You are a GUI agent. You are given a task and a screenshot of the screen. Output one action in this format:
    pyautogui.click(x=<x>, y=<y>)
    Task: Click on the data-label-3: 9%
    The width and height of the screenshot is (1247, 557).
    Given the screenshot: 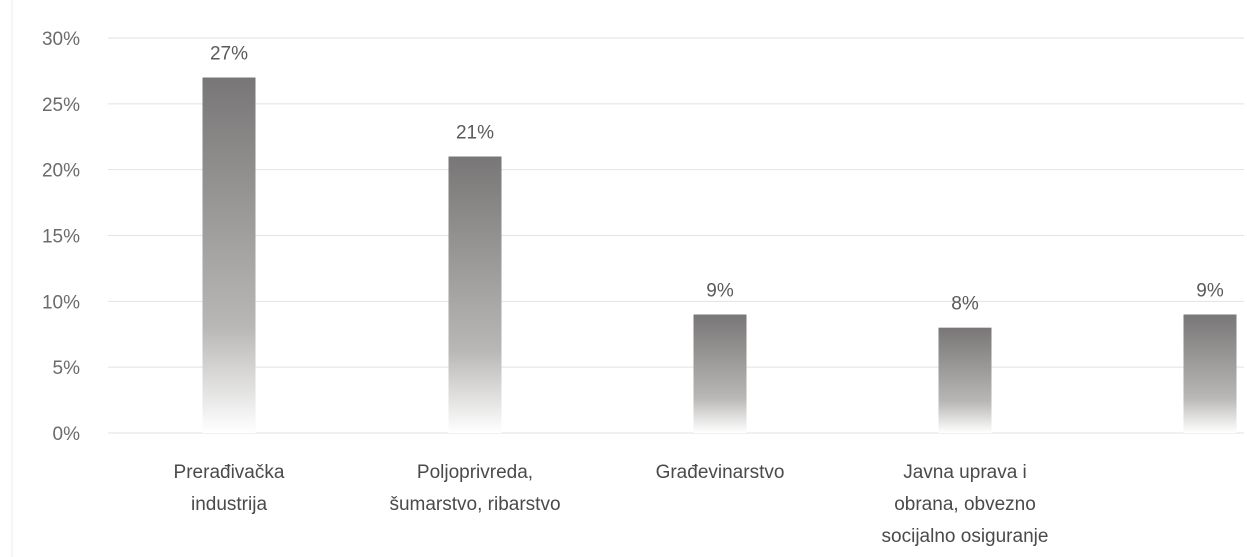 What is the action you would take?
    pyautogui.click(x=720, y=291)
    